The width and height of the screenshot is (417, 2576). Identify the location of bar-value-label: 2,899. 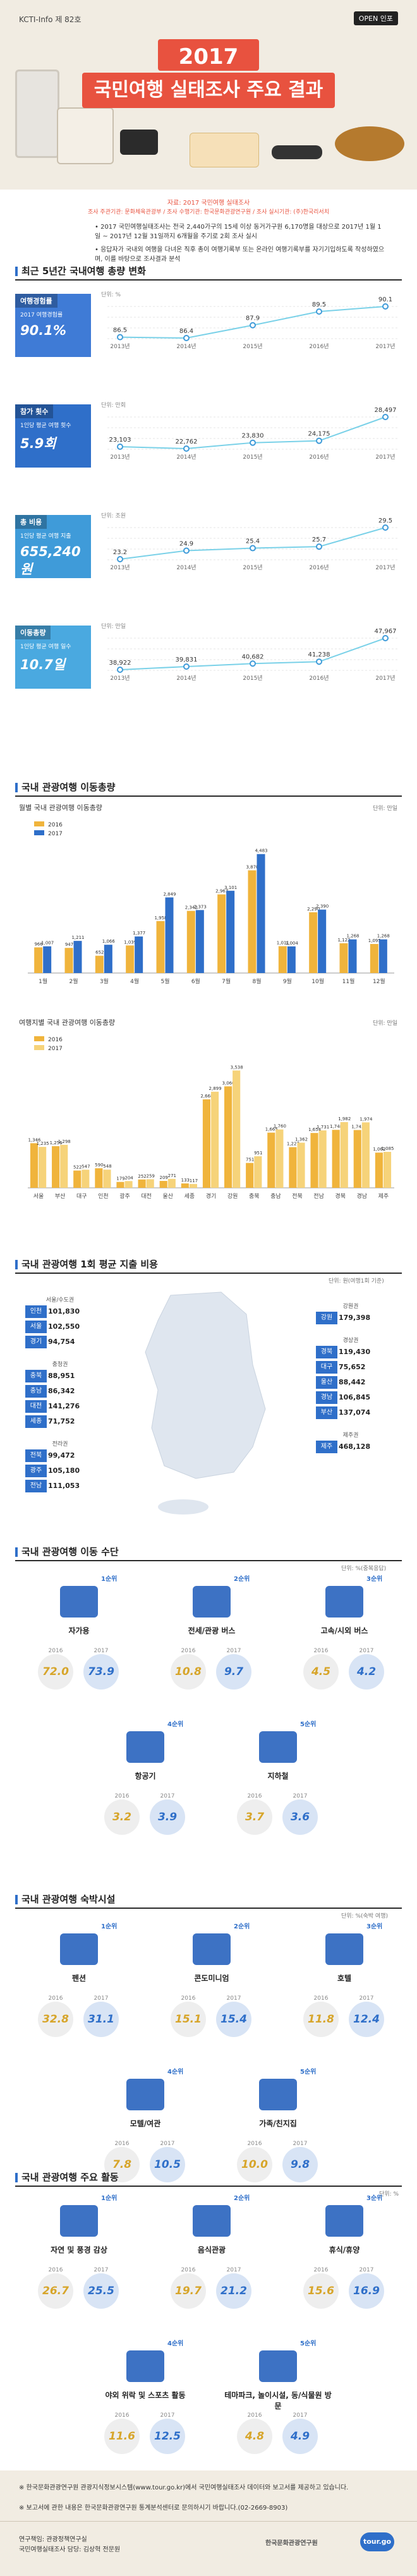
(215, 1088).